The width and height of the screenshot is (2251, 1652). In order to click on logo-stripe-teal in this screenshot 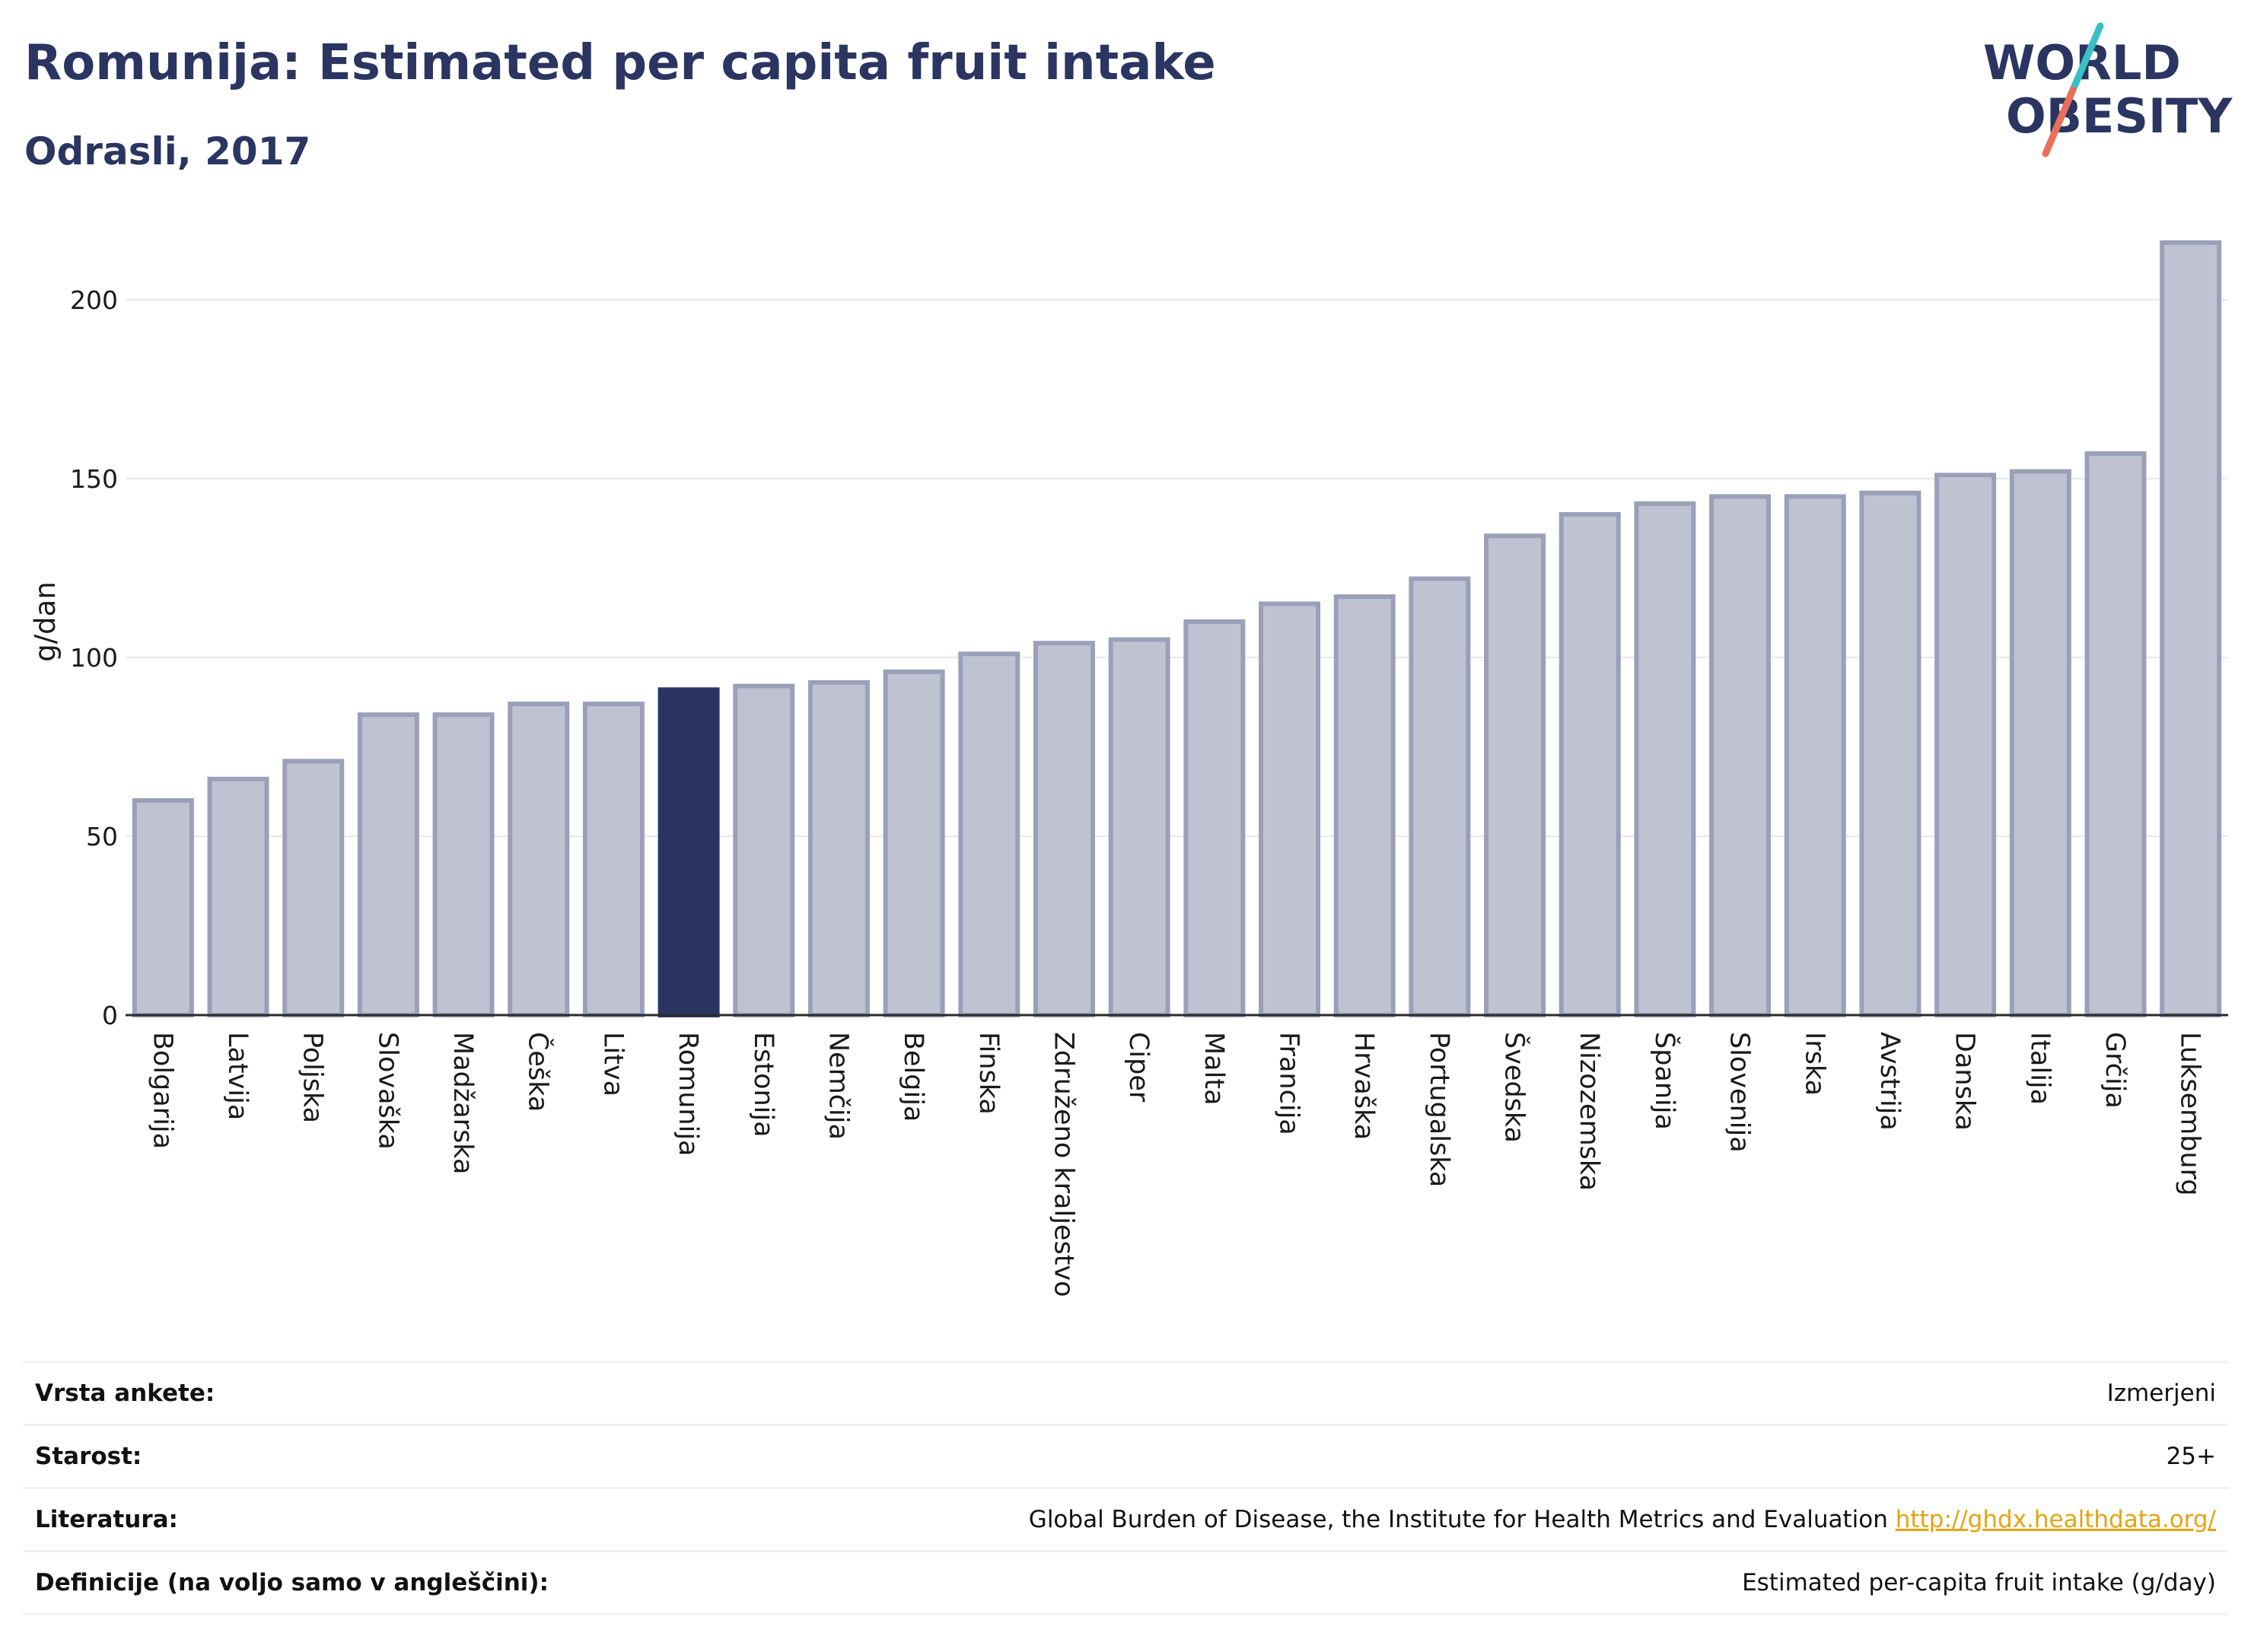, I will do `click(2086, 58)`.